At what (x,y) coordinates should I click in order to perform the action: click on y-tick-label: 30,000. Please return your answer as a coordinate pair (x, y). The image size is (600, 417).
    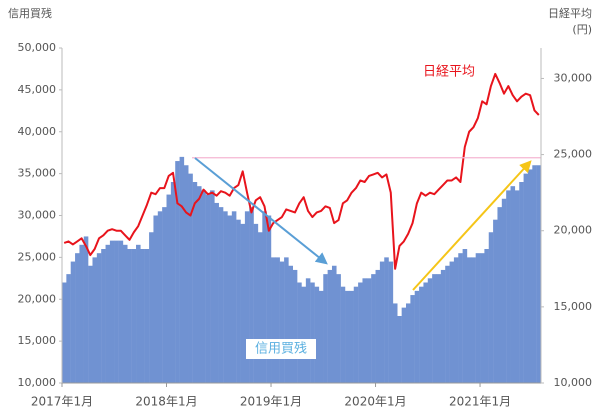
    Looking at the image, I should click on (37, 215).